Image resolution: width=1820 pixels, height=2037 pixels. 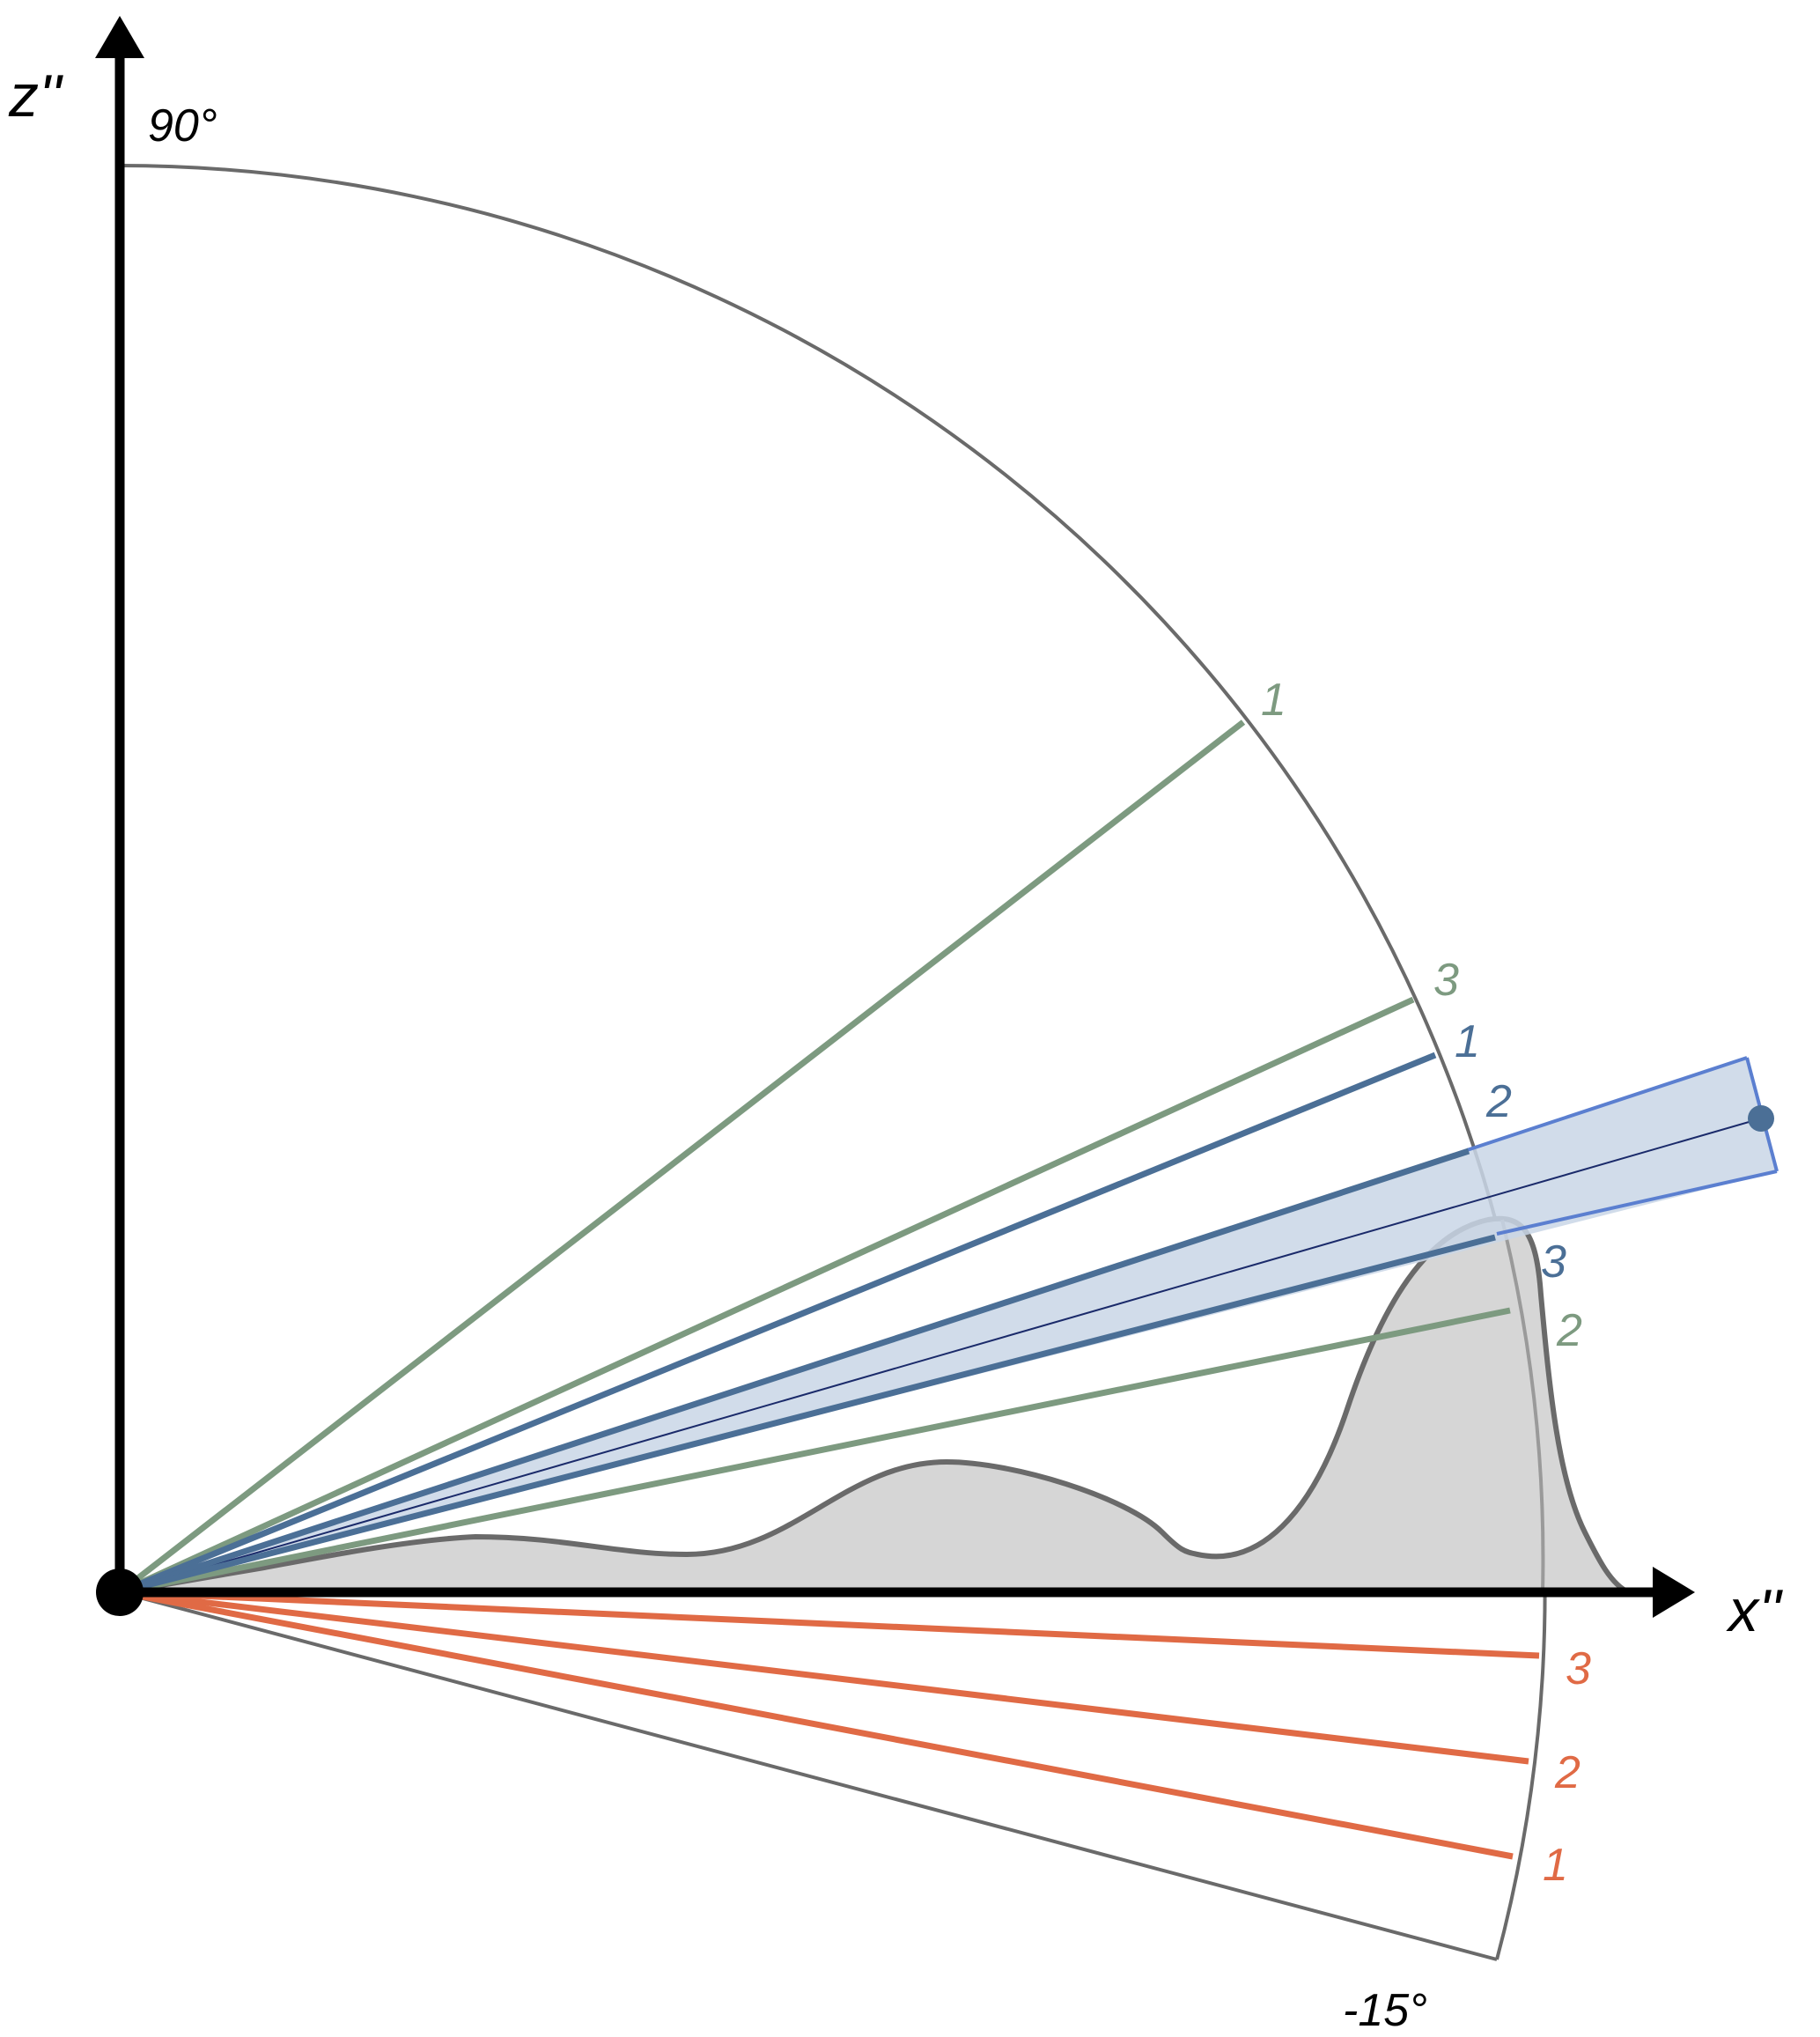 I want to click on origin-point, so click(x=120, y=1592).